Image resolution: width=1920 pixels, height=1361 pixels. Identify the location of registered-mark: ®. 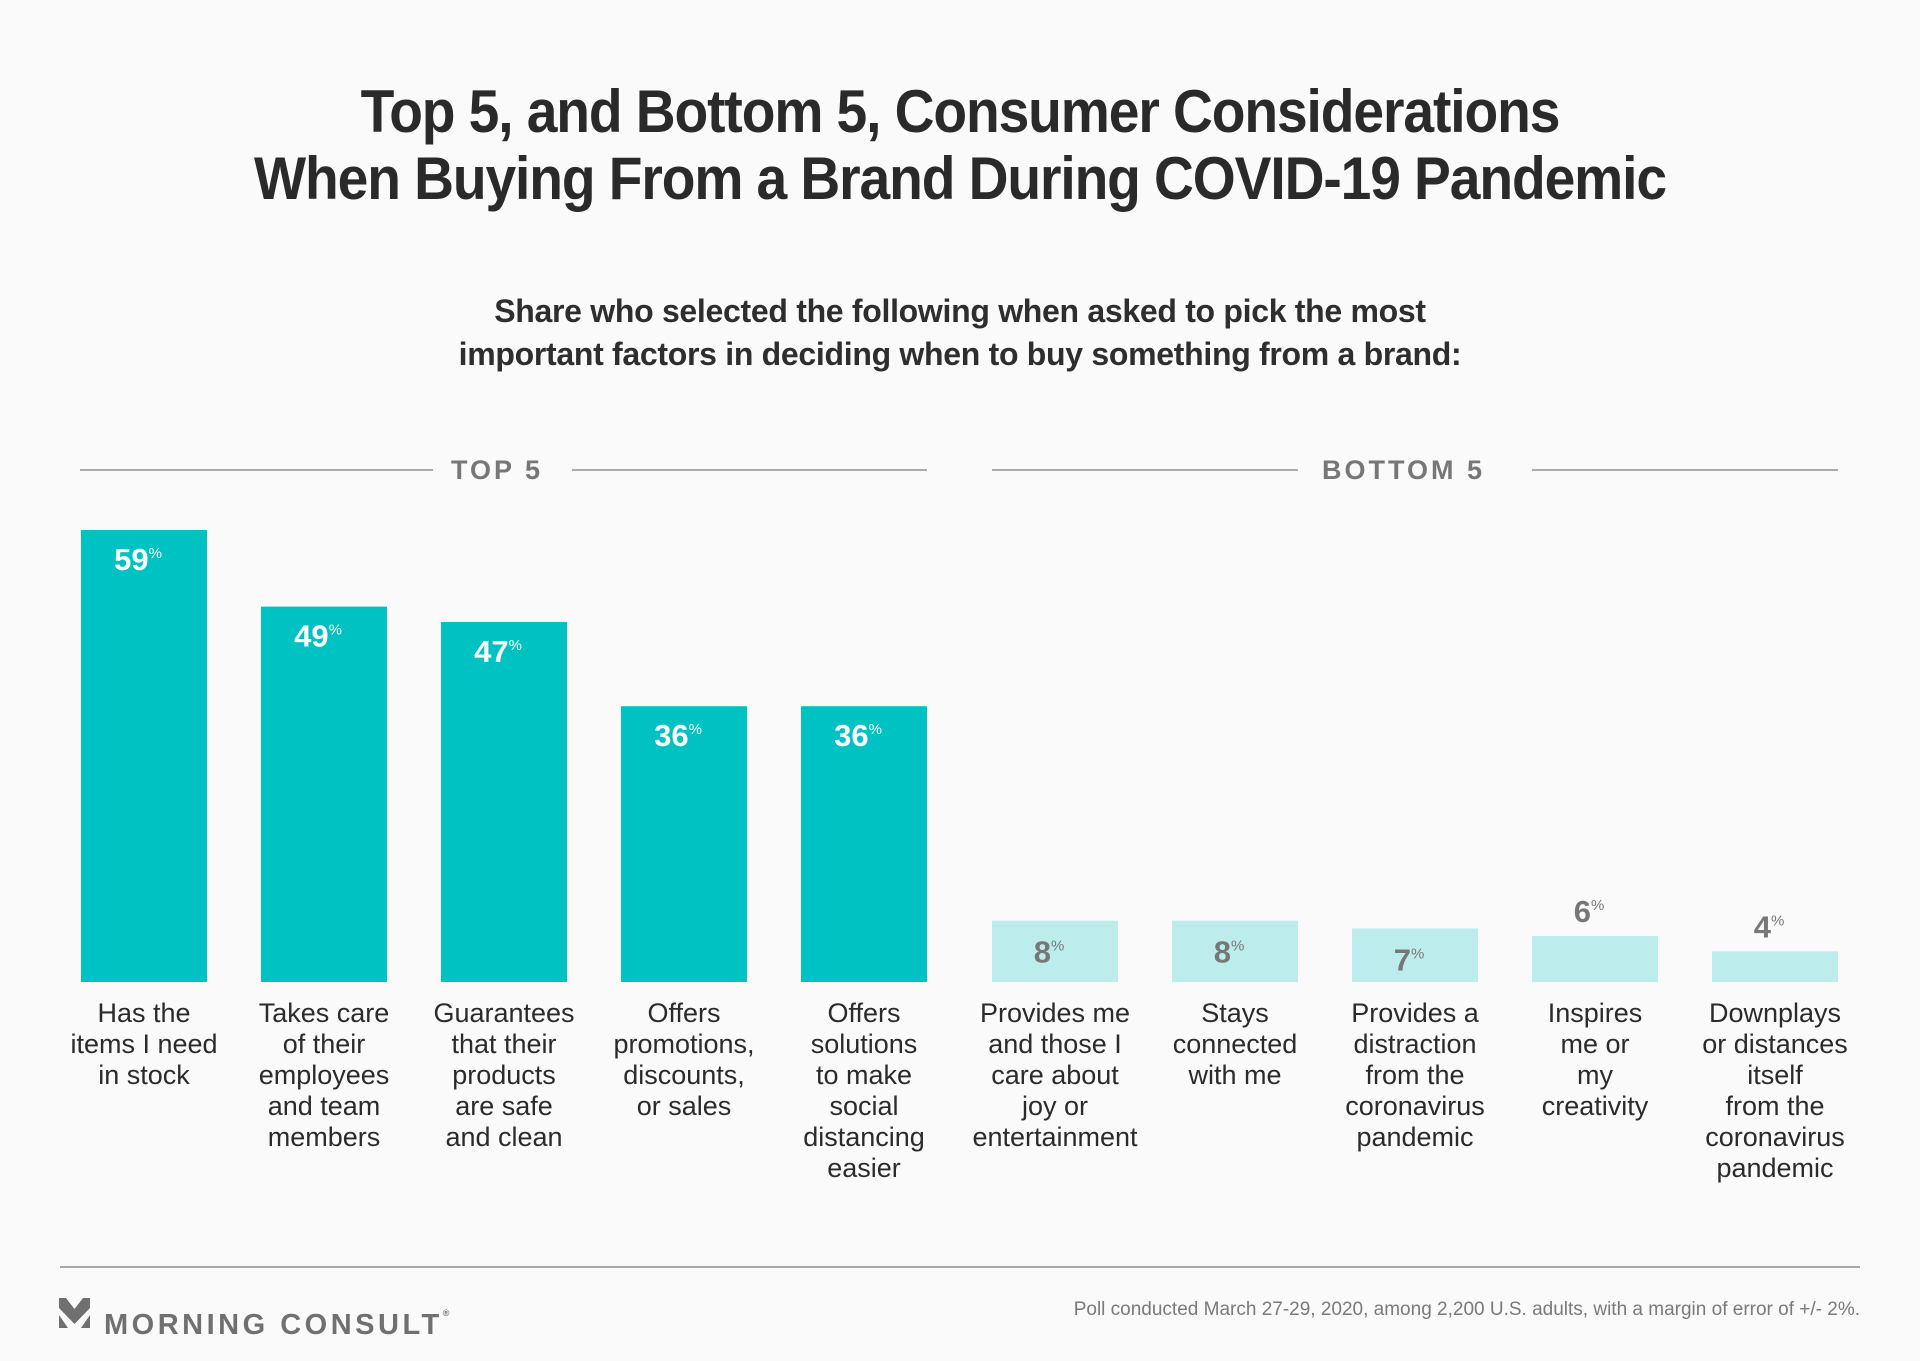
(446, 1313).